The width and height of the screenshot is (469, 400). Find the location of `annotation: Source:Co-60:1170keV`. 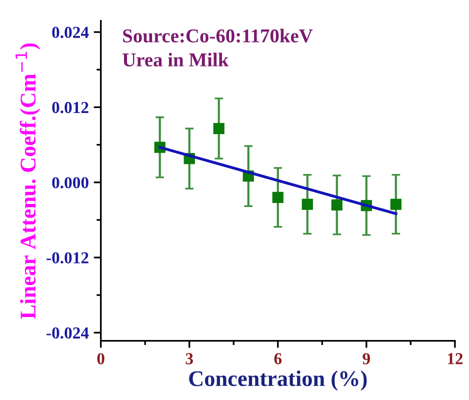

annotation: Source:Co-60:1170keV is located at coordinates (218, 35).